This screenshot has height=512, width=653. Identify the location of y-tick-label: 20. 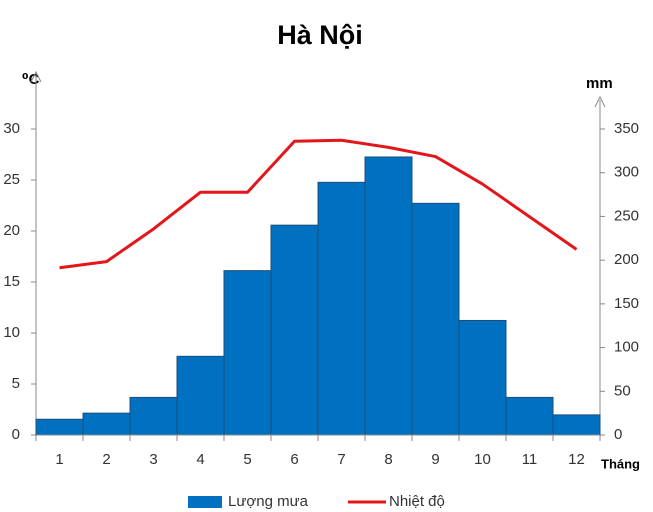
(11, 230).